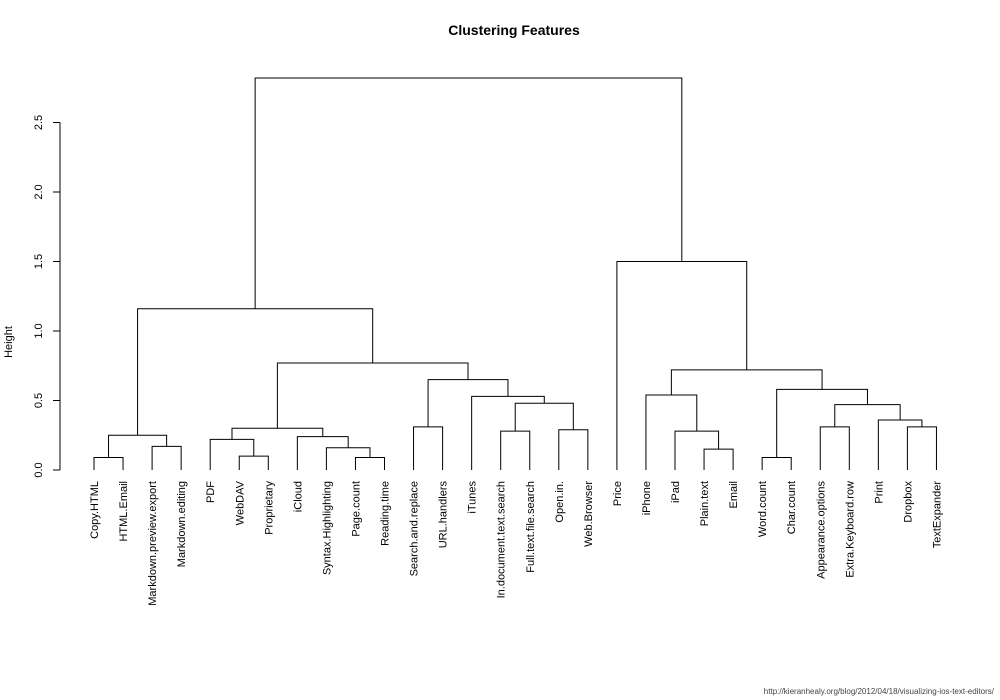  Describe the element at coordinates (514, 30) in the screenshot. I see `chart-title: Clustering Features` at that location.